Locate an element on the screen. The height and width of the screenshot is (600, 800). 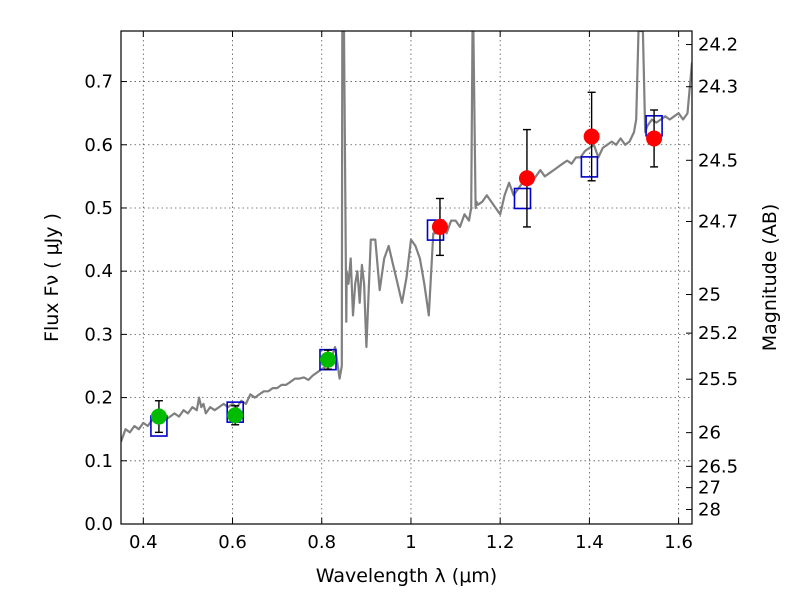
y-tick-label: 0.5 is located at coordinates (98, 208).